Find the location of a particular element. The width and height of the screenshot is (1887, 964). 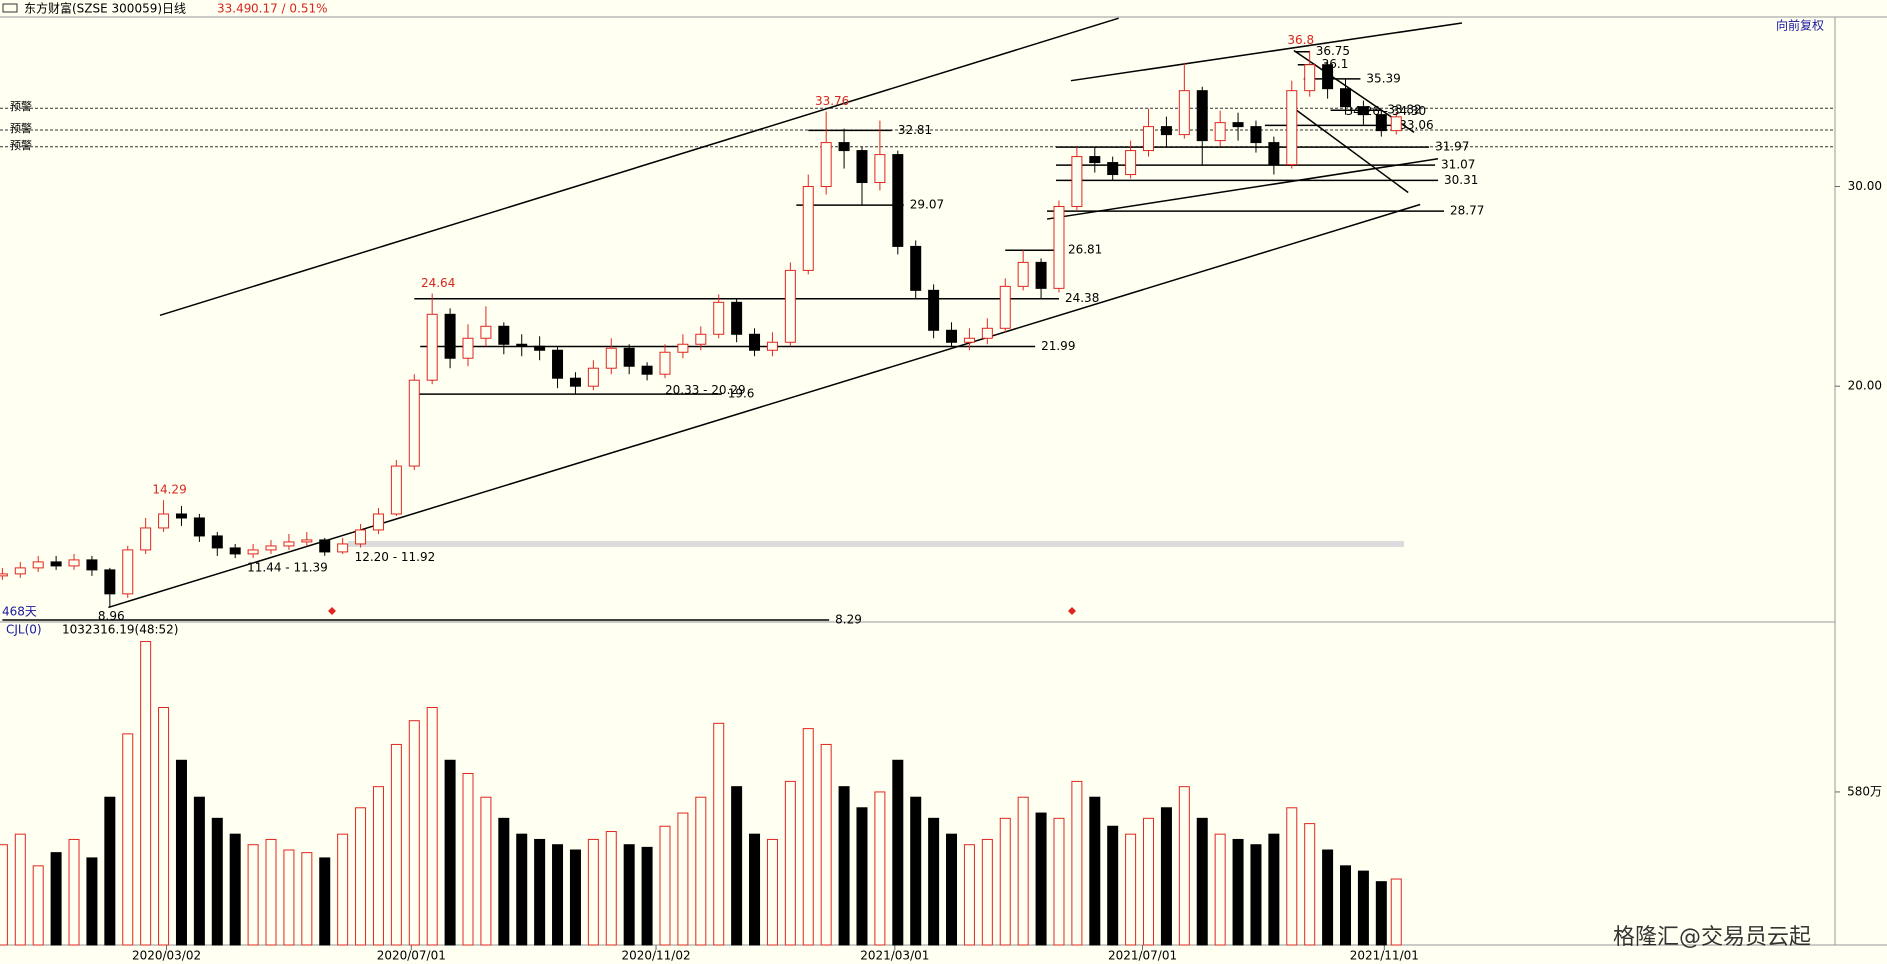

level-label: 8.29 is located at coordinates (848, 620).